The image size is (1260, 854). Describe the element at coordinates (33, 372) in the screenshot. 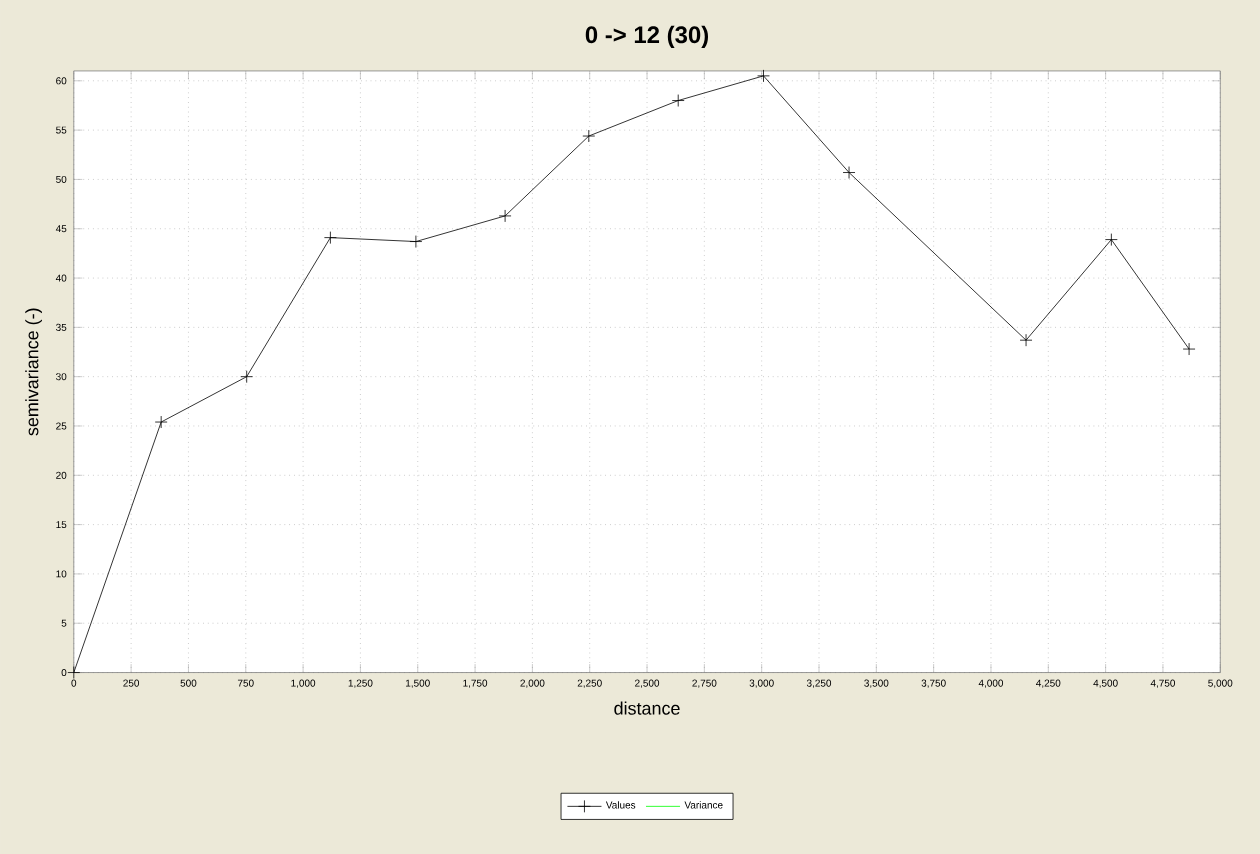

I see `y-axis-title: semivariance (-)` at that location.